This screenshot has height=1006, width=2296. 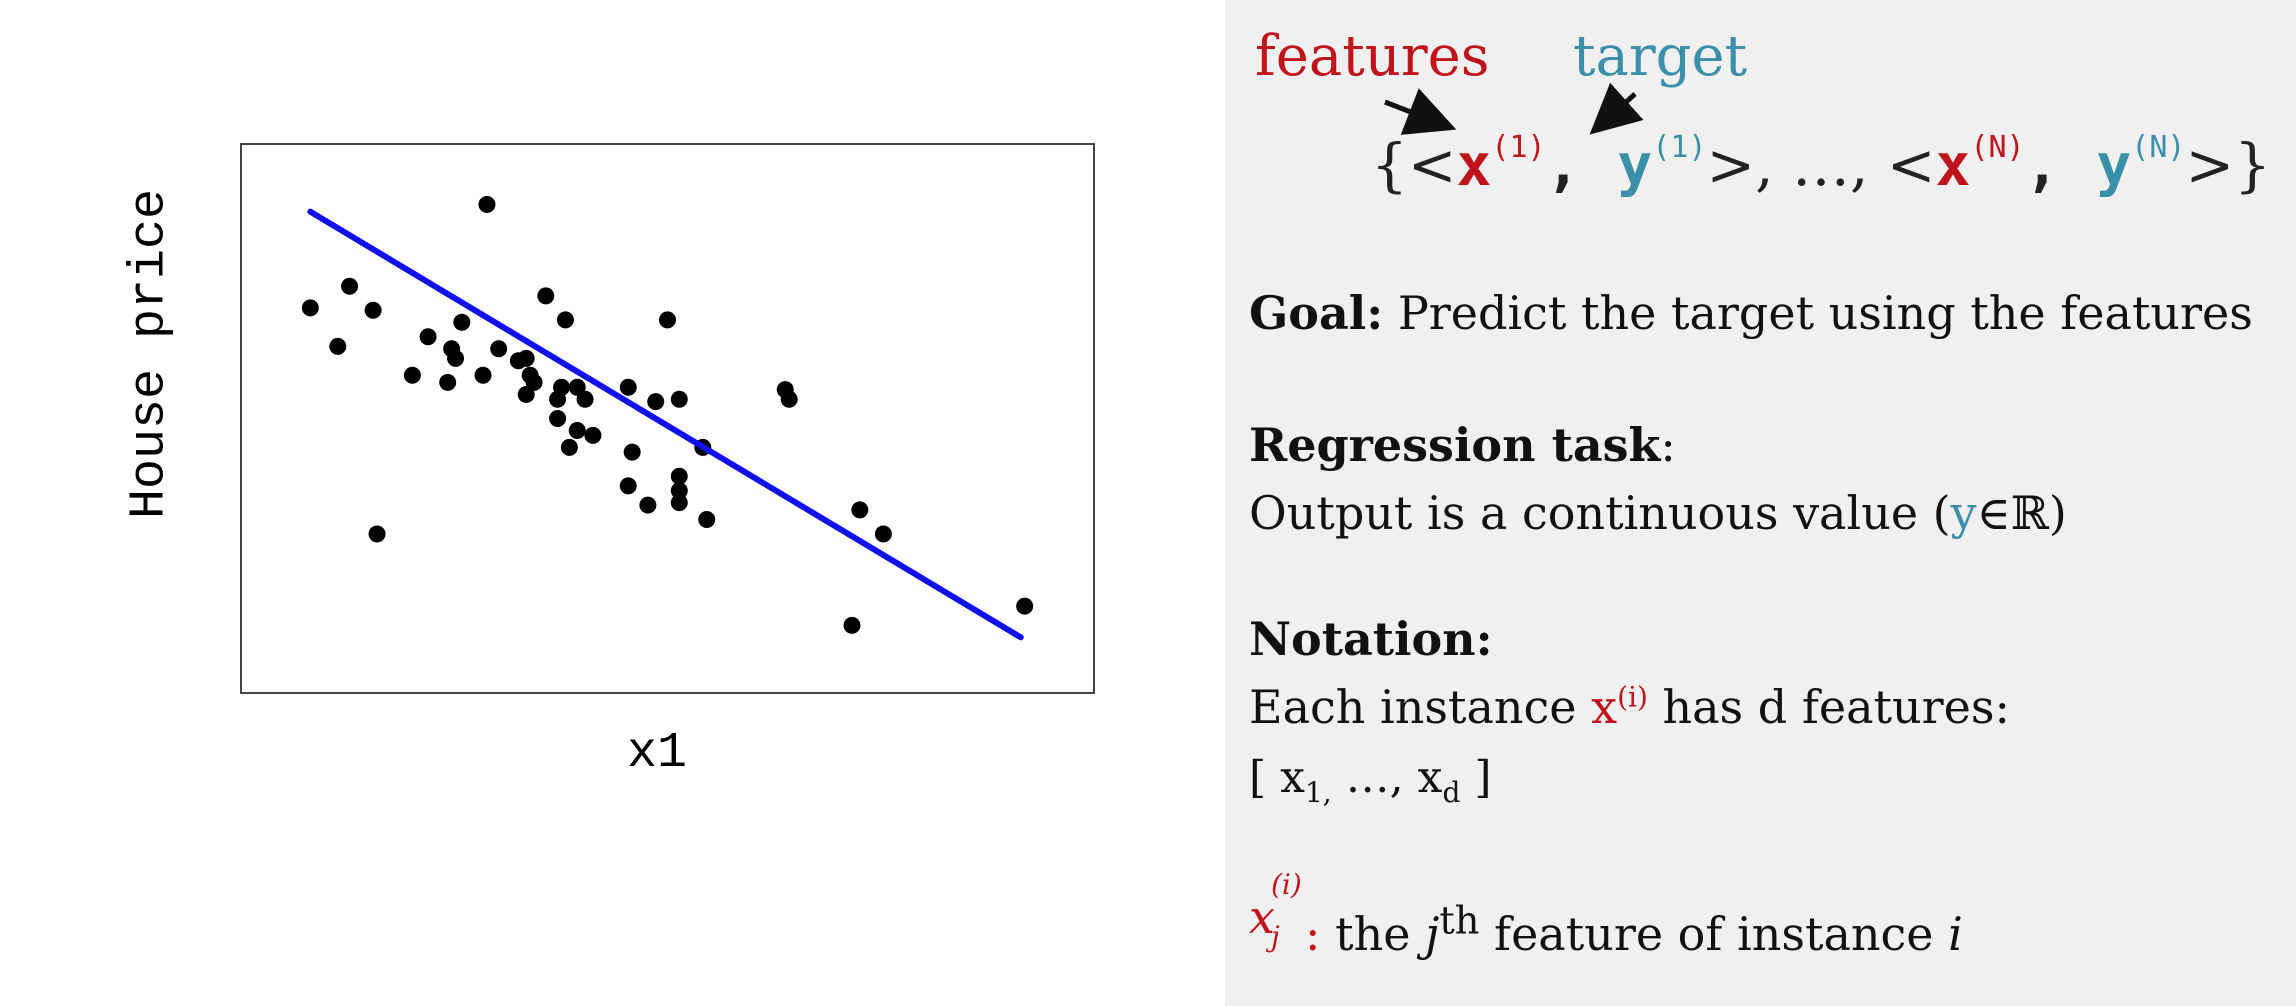 What do you see at coordinates (1955, 934) in the screenshot?
I see `def-i: i` at bounding box center [1955, 934].